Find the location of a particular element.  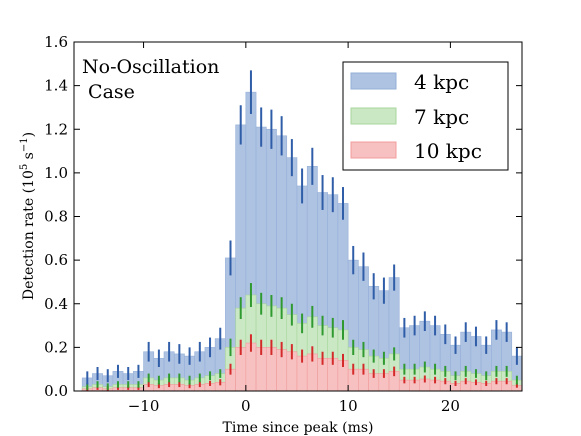

x-axis-label: Time since peak (ms) is located at coordinates (298, 428).